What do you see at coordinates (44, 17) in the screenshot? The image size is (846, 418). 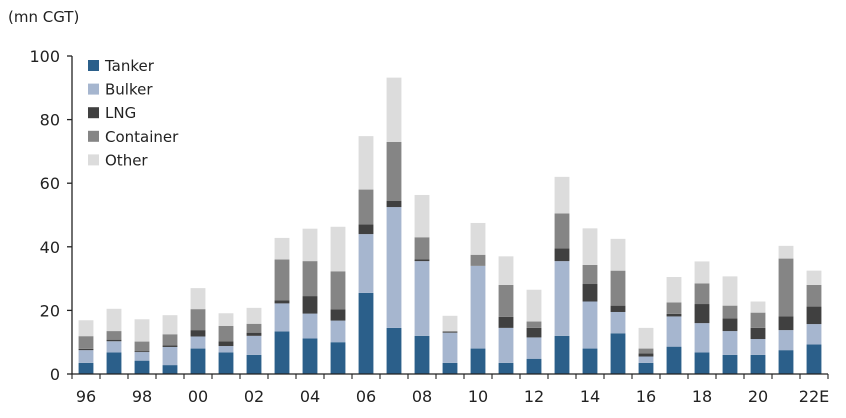 I see `y-axis-unit-label: (mn CGT)` at bounding box center [44, 17].